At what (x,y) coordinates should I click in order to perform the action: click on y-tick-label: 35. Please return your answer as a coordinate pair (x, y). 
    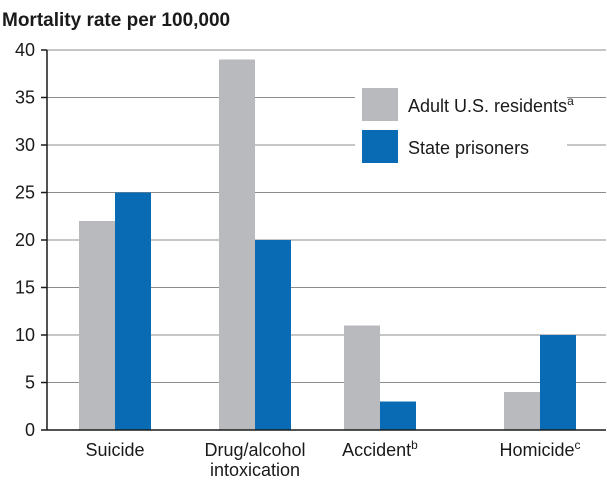
    Looking at the image, I should click on (25, 98).